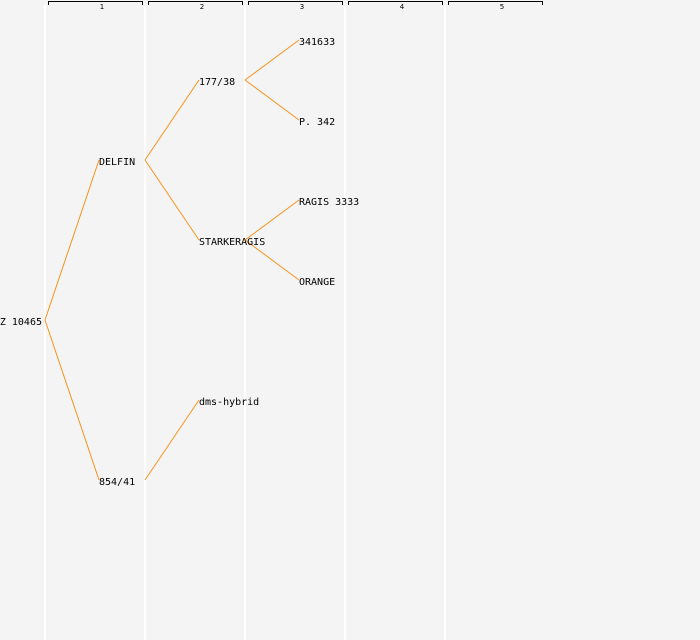  Describe the element at coordinates (202, 7) in the screenshot. I see `column-number: 2` at that location.